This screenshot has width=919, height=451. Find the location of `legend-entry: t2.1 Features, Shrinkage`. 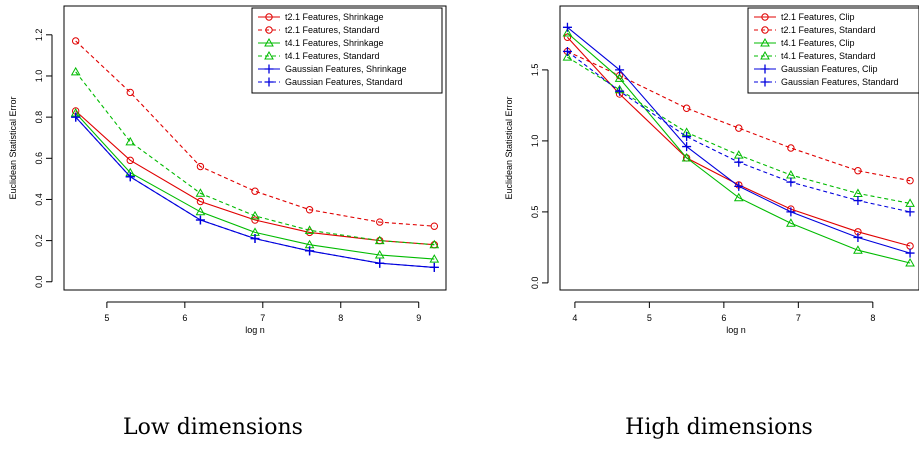

legend-entry: t2.1 Features, Shrinkage is located at coordinates (334, 17).